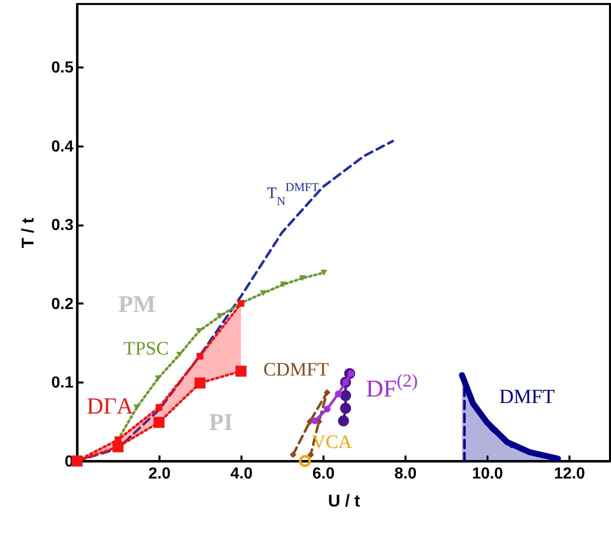 The image size is (611, 538). I want to click on x-tick-label: 2.0, so click(159, 474).